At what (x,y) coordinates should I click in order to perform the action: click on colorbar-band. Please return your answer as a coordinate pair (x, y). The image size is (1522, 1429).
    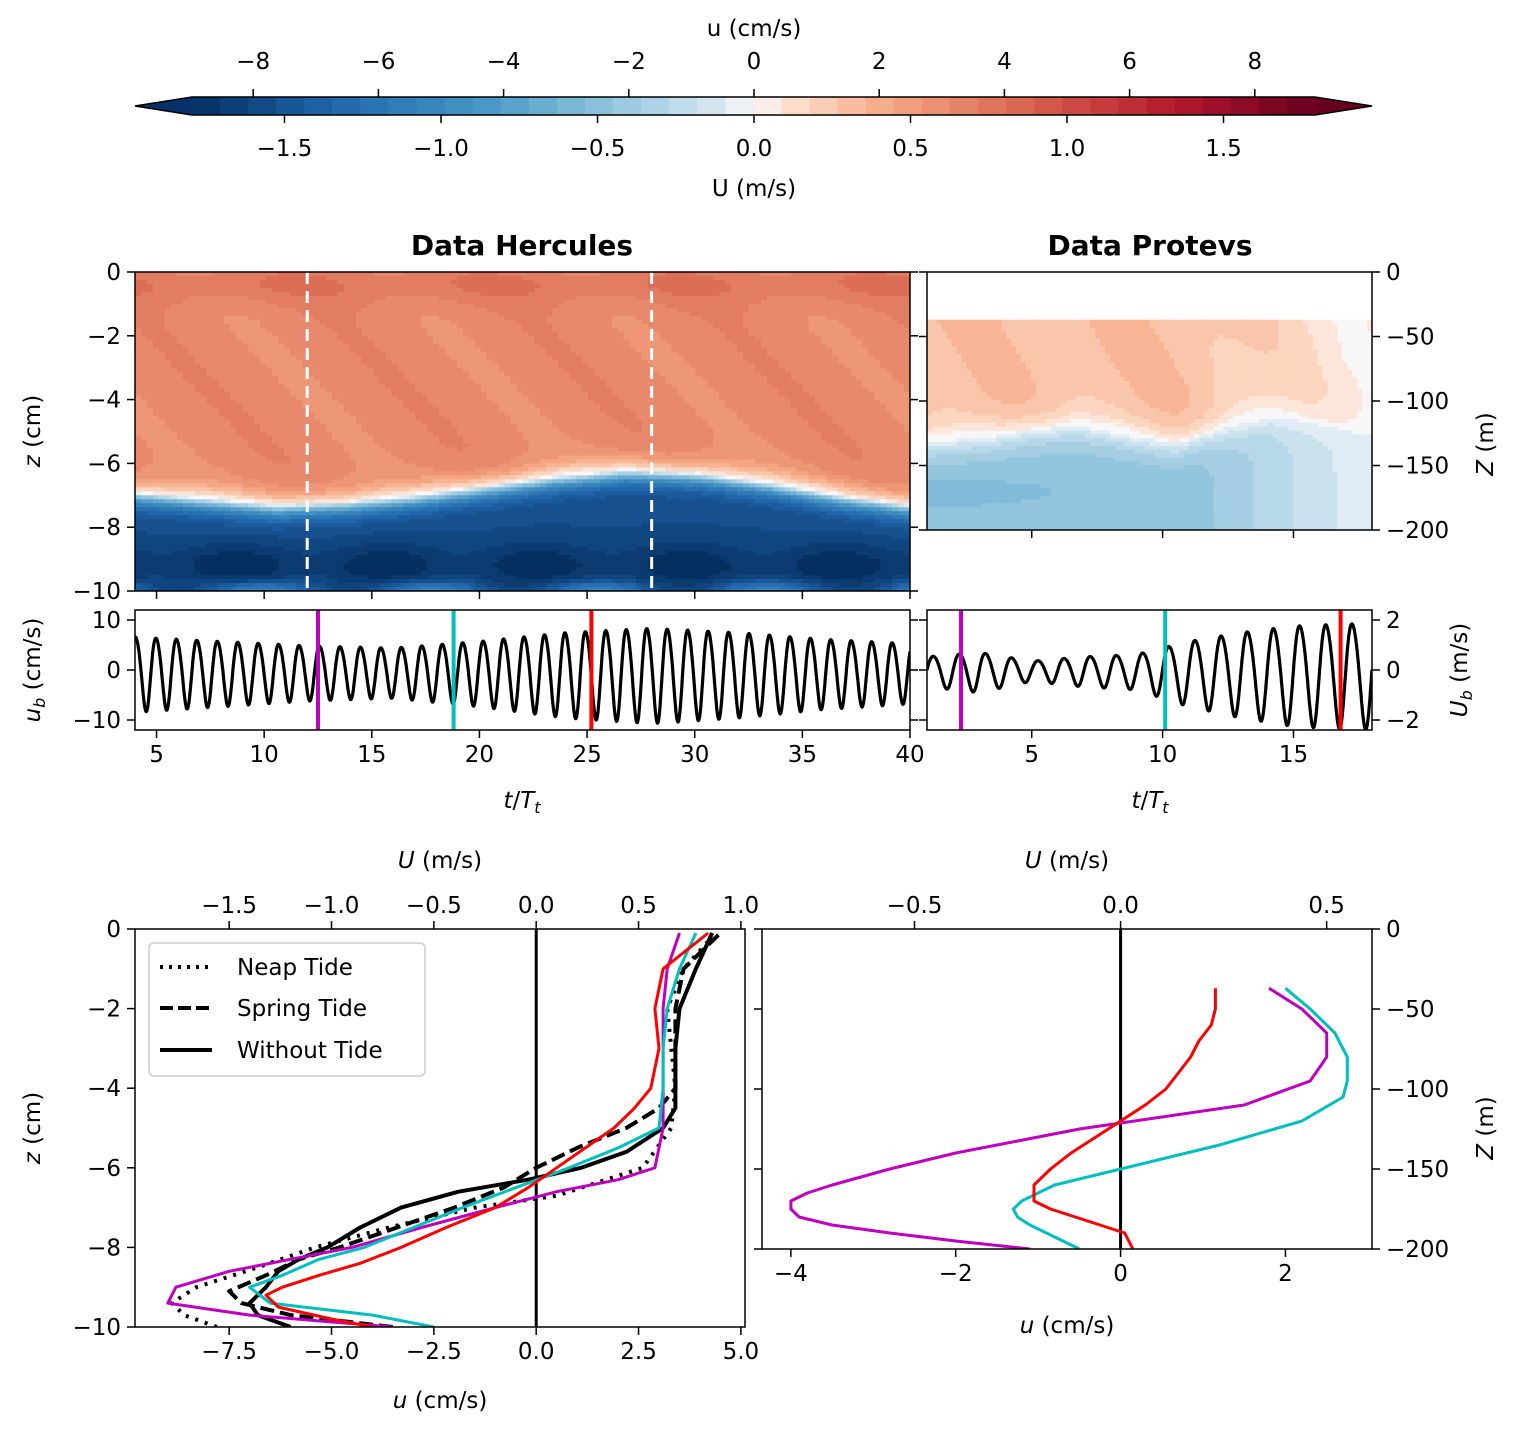
    Looking at the image, I should click on (1273, 106).